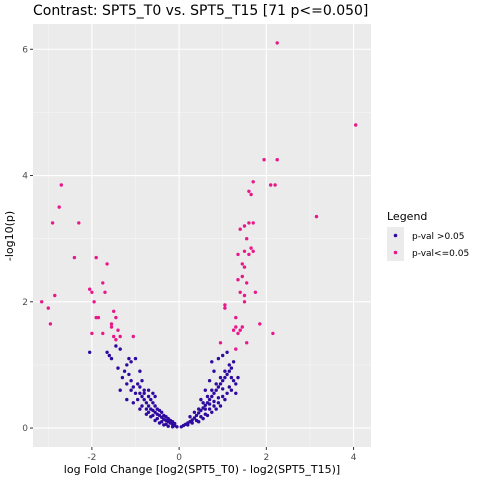 This screenshot has height=480, width=480. I want to click on y-axis-label: -log10(p), so click(9, 236).